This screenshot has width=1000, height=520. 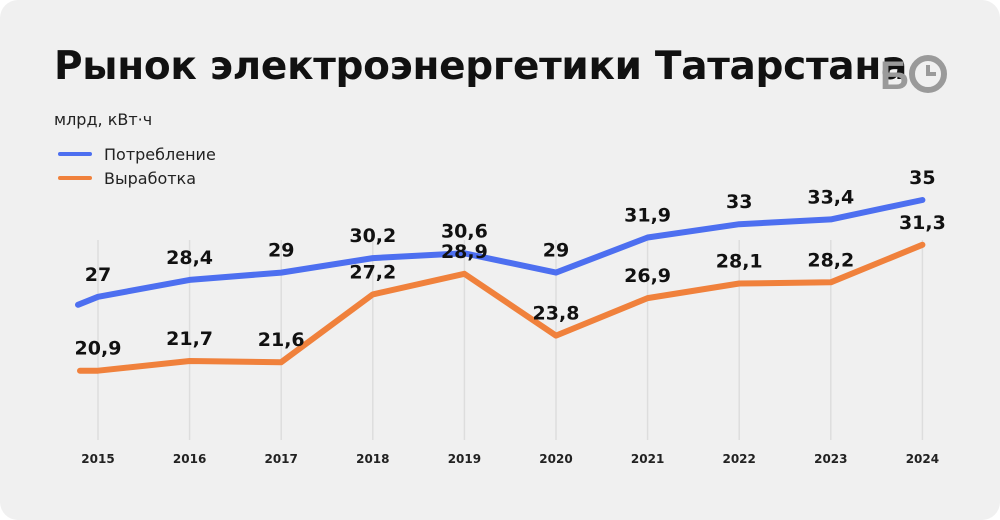 I want to click on data-label-generation-2017: 21,6, so click(x=281, y=340).